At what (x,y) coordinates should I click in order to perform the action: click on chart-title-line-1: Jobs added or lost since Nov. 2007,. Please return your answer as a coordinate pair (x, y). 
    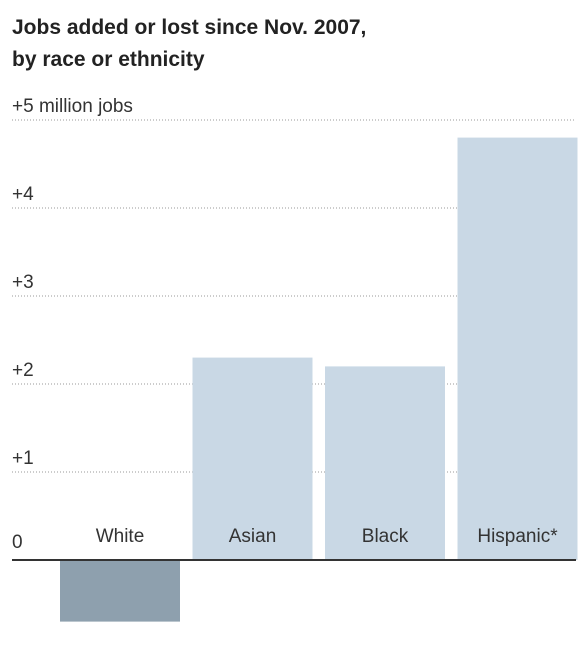
    Looking at the image, I should click on (189, 27).